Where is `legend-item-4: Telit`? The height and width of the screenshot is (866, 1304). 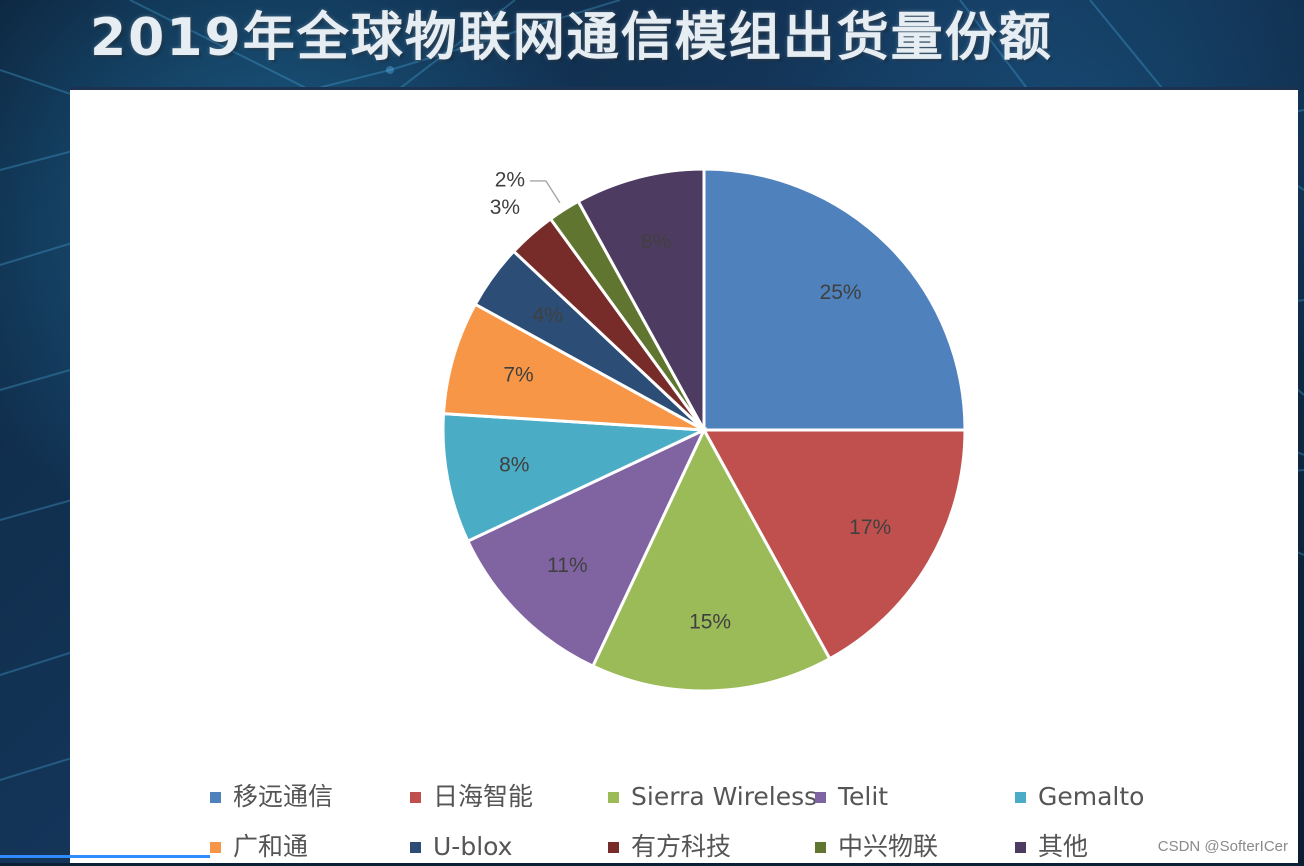 legend-item-4: Telit is located at coordinates (851, 797).